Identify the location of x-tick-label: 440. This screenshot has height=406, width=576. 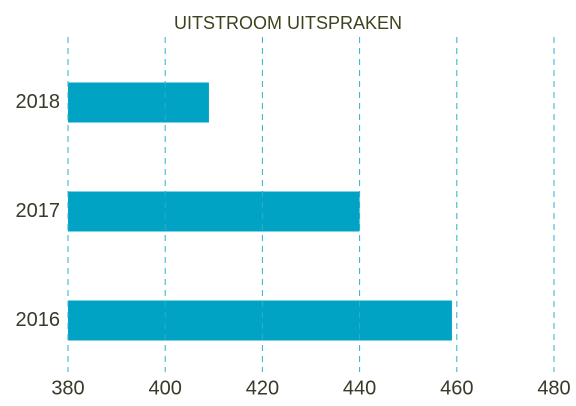
(359, 388).